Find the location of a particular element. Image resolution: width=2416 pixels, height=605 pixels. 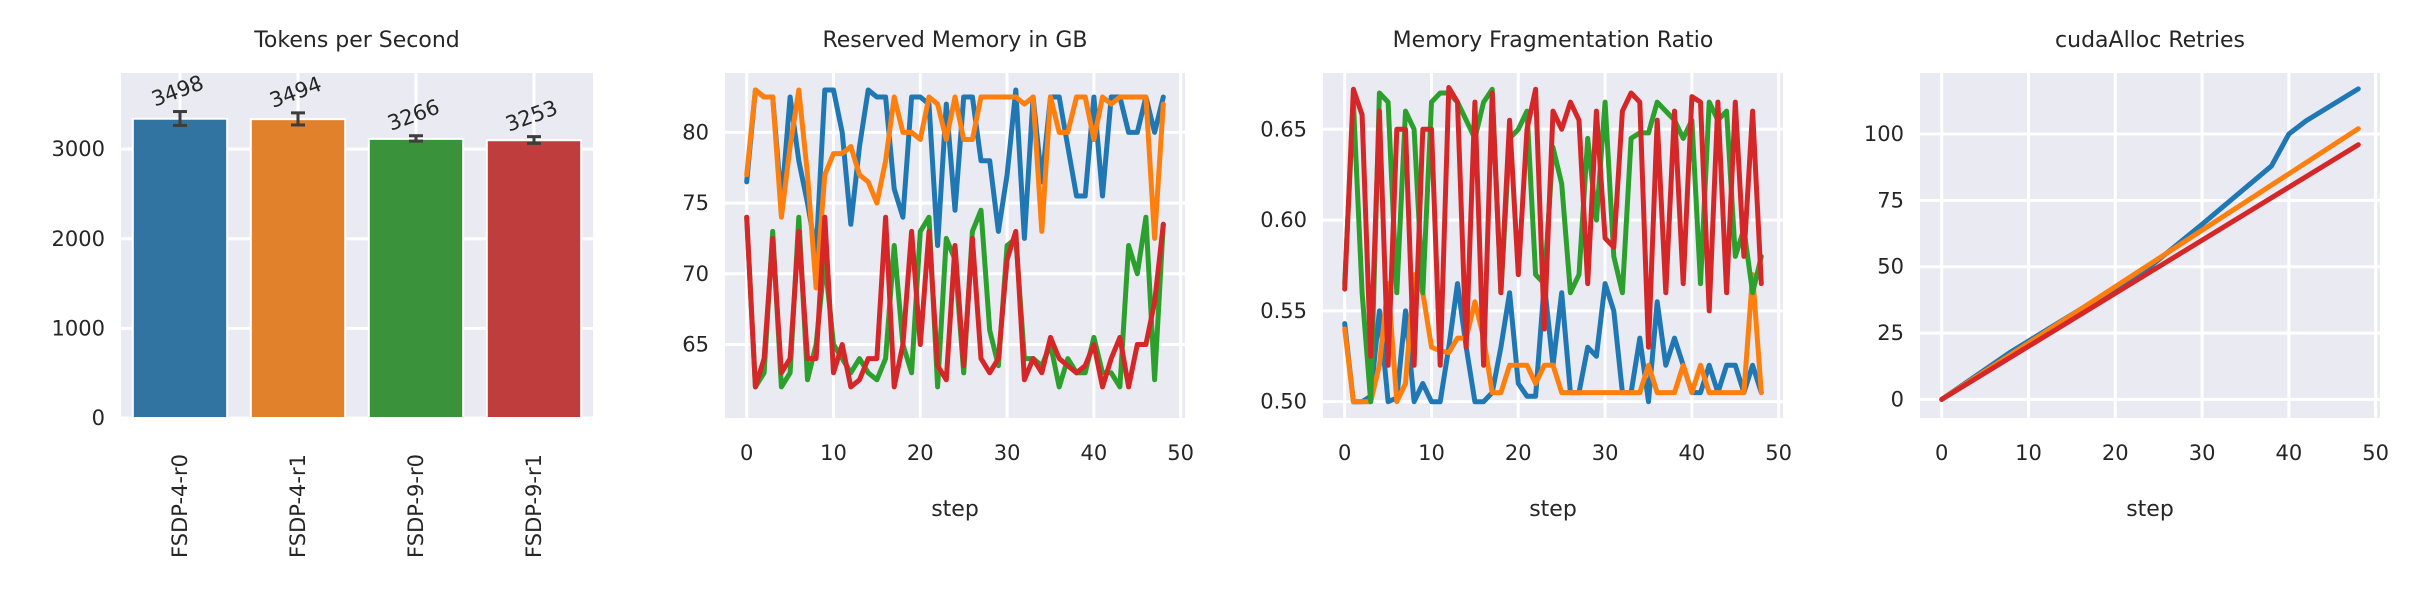

tick-labels: 65 70 75 80 0 10 20 30 40 50 is located at coordinates (938, 292).